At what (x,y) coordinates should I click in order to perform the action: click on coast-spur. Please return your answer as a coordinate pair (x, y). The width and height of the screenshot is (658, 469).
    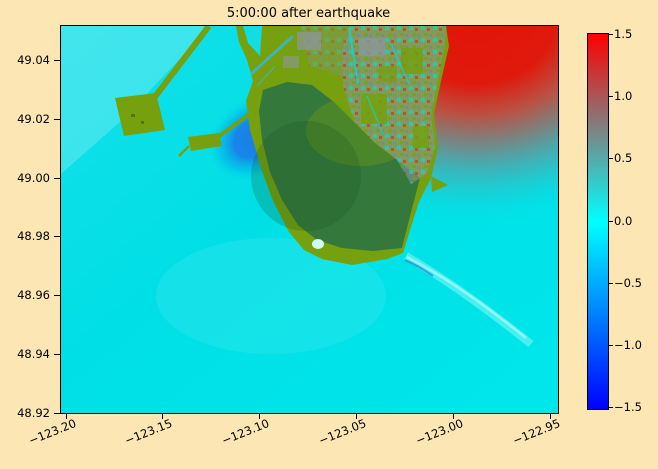
    Looking at the image, I should click on (439, 184).